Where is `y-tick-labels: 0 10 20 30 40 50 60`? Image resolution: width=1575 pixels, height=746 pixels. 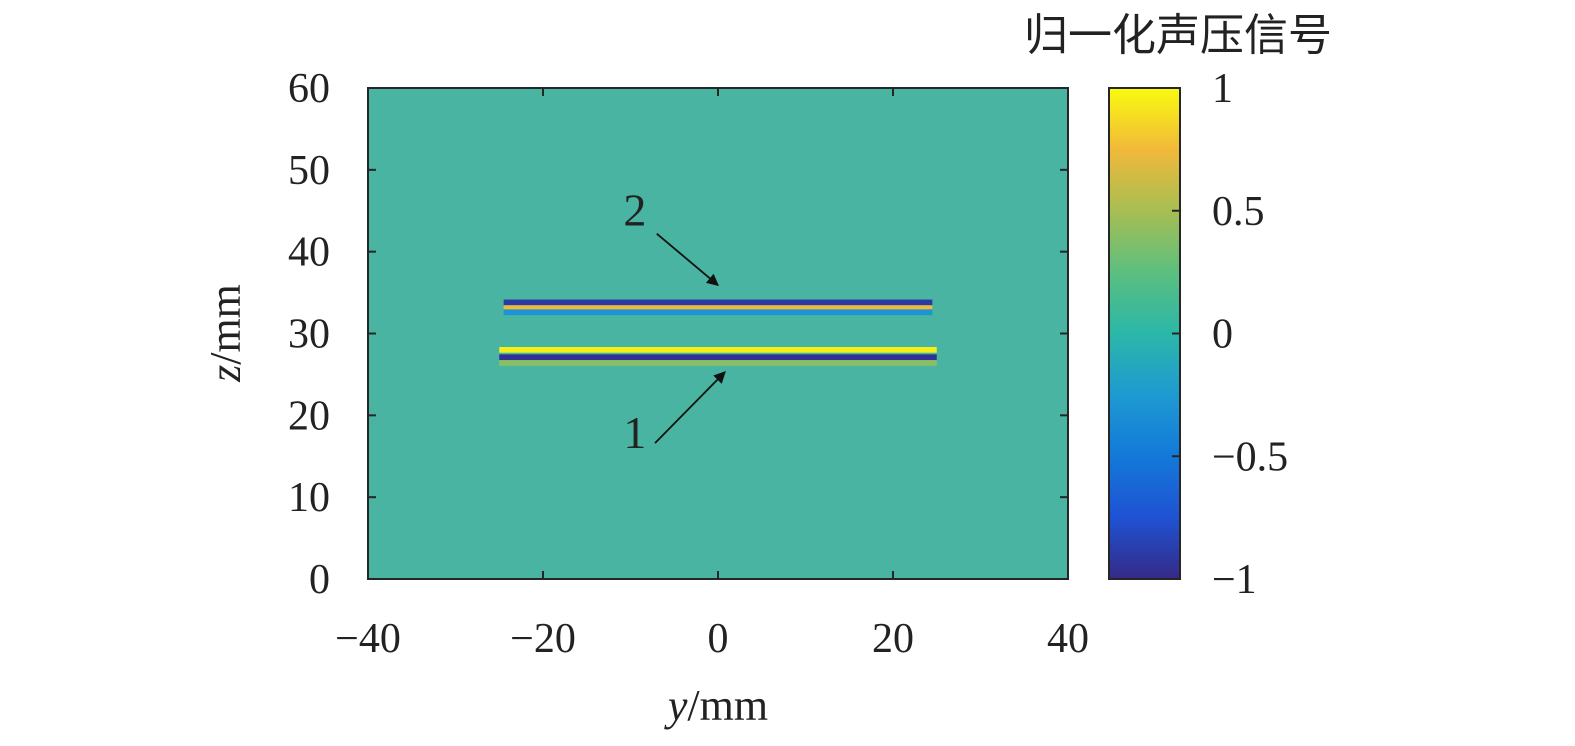
y-tick-labels: 0 10 20 30 40 50 60 is located at coordinates (309, 334).